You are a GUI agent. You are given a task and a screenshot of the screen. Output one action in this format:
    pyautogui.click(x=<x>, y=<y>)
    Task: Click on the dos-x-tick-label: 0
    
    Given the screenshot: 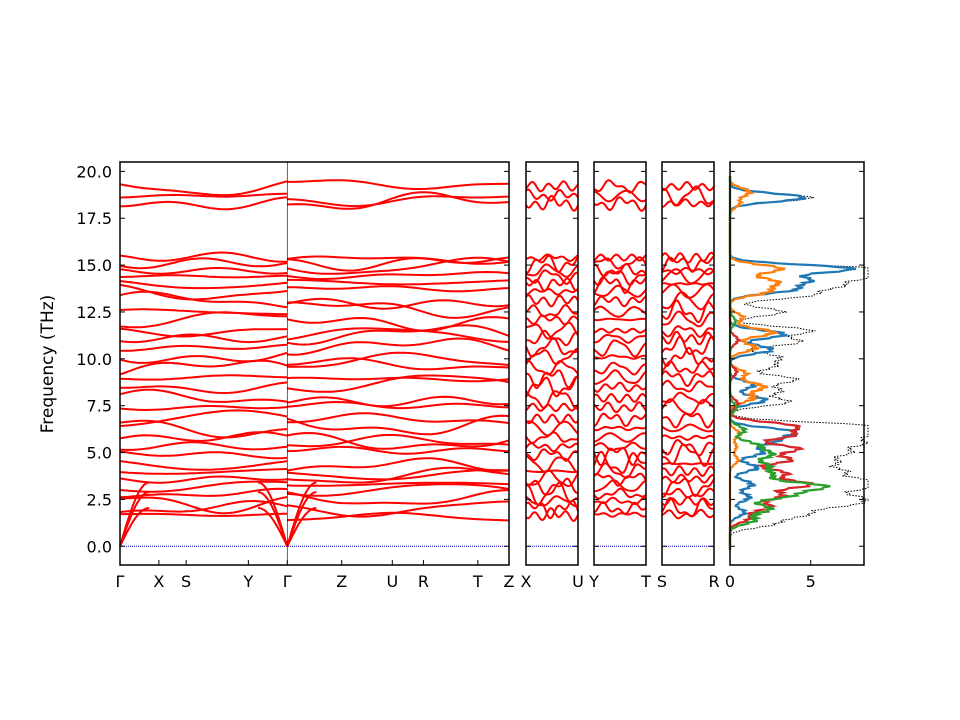 What is the action you would take?
    pyautogui.click(x=730, y=581)
    